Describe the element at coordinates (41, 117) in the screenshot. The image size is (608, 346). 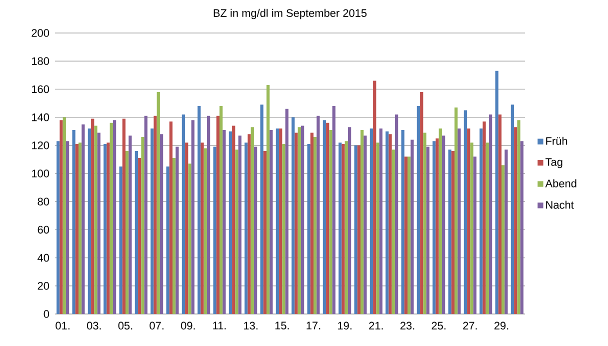
I see `y-tick-label: 140` at that location.